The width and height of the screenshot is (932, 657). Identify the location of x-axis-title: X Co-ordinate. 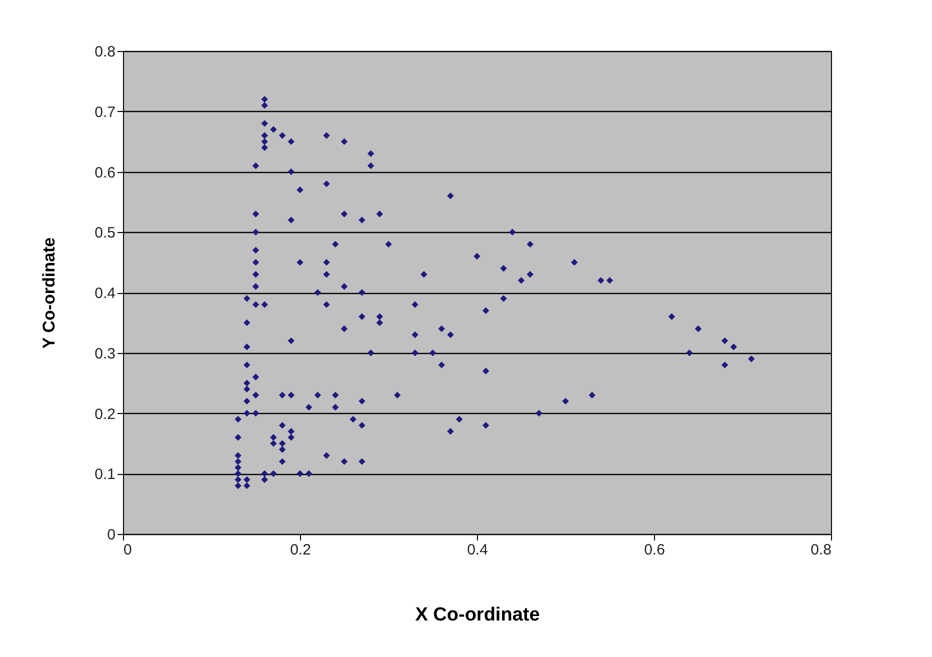
(477, 615).